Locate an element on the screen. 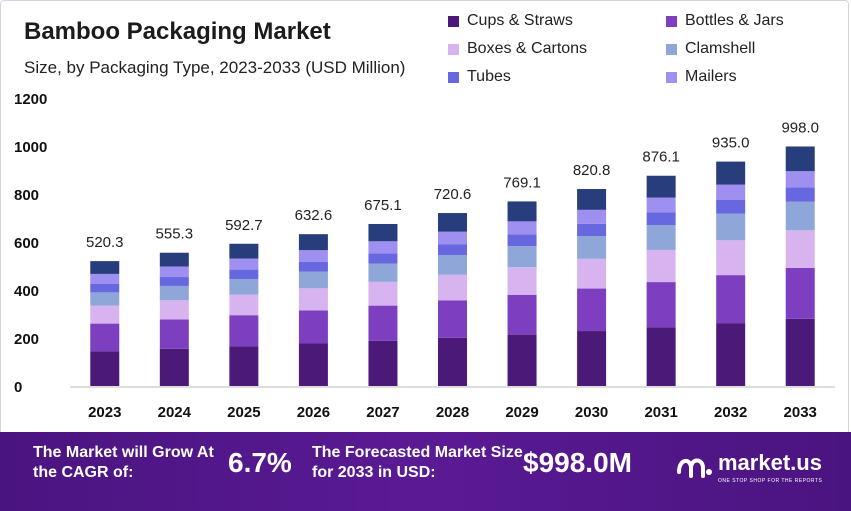 The height and width of the screenshot is (511, 851). legend-item-clamshell: Clamshell is located at coordinates (710, 49).